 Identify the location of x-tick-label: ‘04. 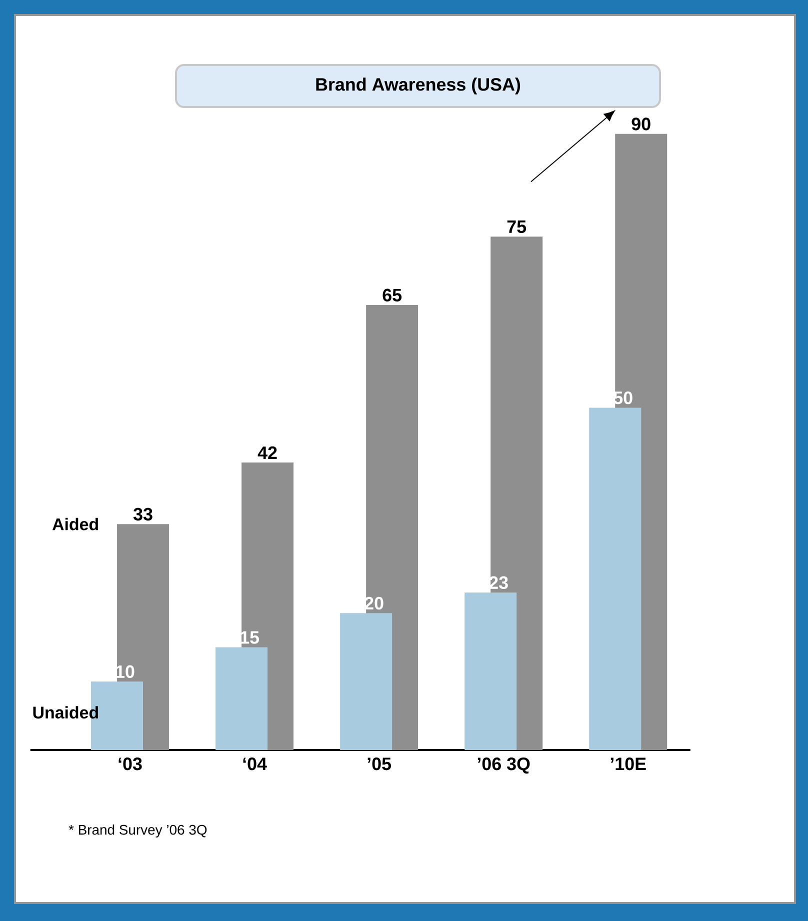
(255, 764).